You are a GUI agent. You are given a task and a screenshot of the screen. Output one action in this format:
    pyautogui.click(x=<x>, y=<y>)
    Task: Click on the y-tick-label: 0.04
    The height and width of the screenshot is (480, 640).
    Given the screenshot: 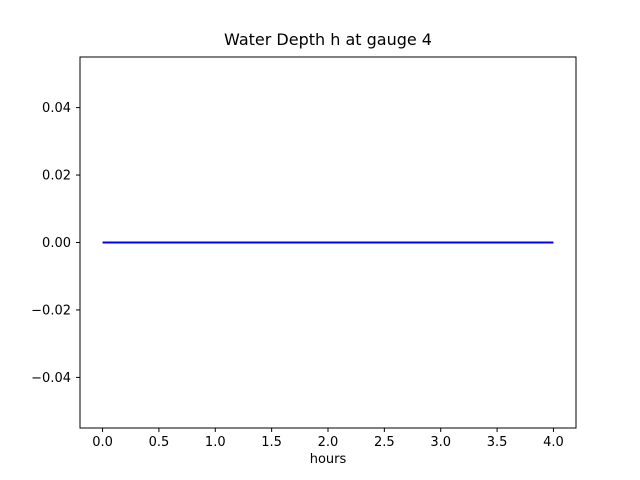 What is the action you would take?
    pyautogui.click(x=56, y=108)
    